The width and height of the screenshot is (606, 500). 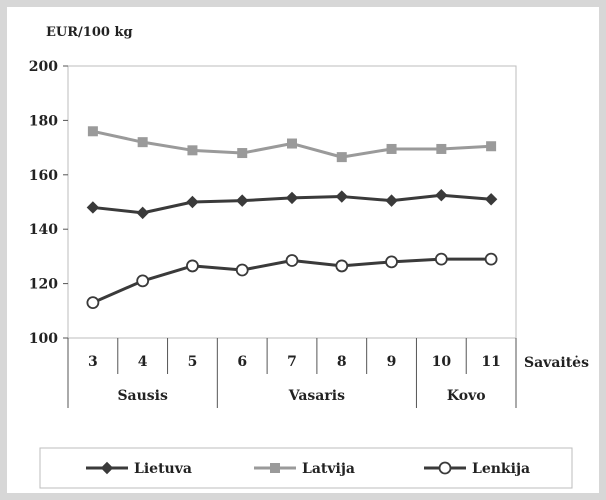 What do you see at coordinates (466, 396) in the screenshot?
I see `month-label: Kovo` at bounding box center [466, 396].